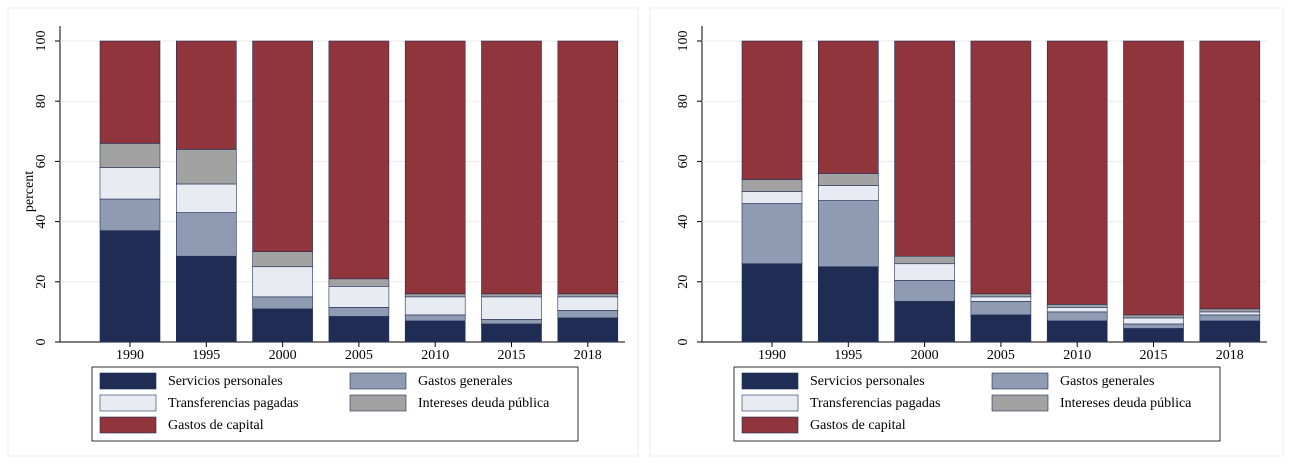 This screenshot has height=464, width=1291. What do you see at coordinates (484, 403) in the screenshot?
I see `legend-label: Intereses deuda pública` at bounding box center [484, 403].